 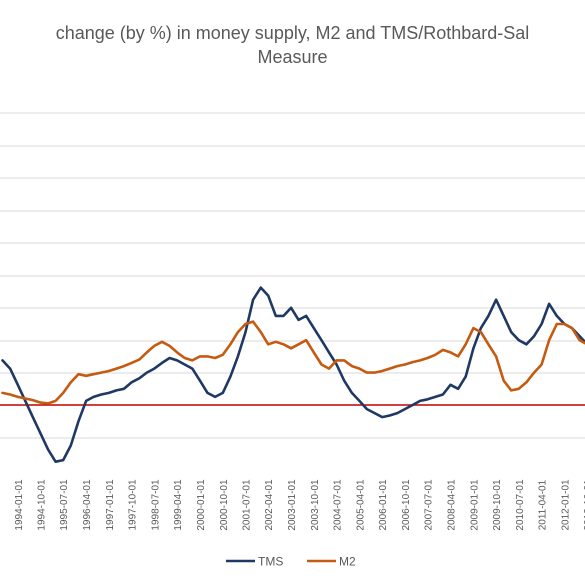 What do you see at coordinates (224, 505) in the screenshot?
I see `x-tick-label: 2000-10-01` at bounding box center [224, 505].